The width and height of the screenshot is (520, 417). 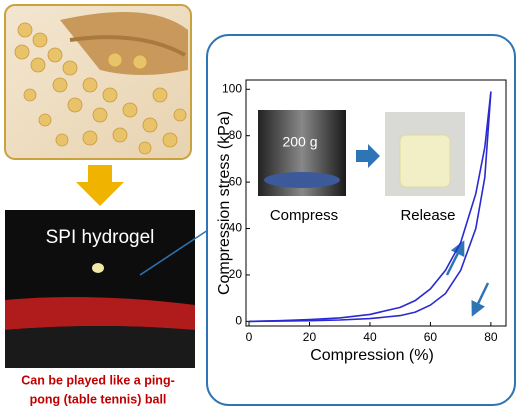 I want to click on down-arrow, so click(x=100, y=185).